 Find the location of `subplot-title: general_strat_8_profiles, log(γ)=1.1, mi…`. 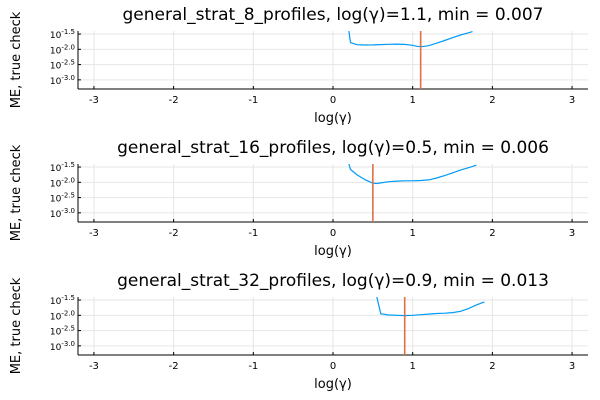

subplot-title: general_strat_8_profiles, log(γ)=1.1, mi… is located at coordinates (333, 15).